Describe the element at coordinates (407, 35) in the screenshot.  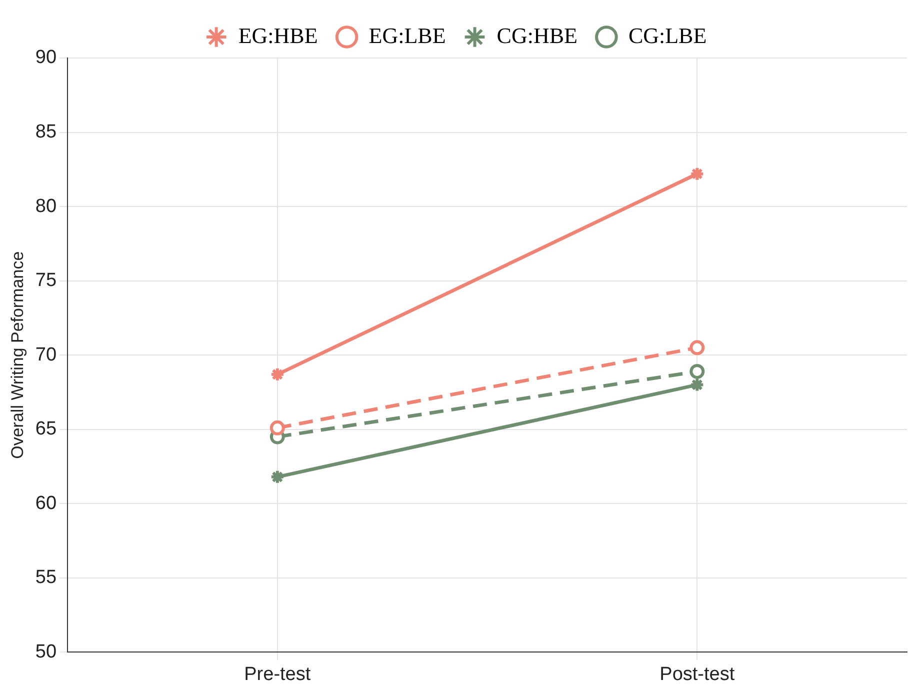
I see `legend-label: EG:LBE` at that location.